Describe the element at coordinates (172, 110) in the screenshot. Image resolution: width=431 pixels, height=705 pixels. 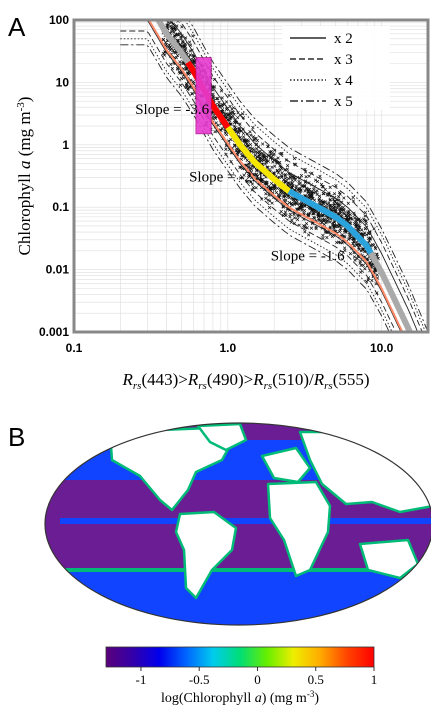
I see `slope-annotation: Slope = -3.6` at that location.